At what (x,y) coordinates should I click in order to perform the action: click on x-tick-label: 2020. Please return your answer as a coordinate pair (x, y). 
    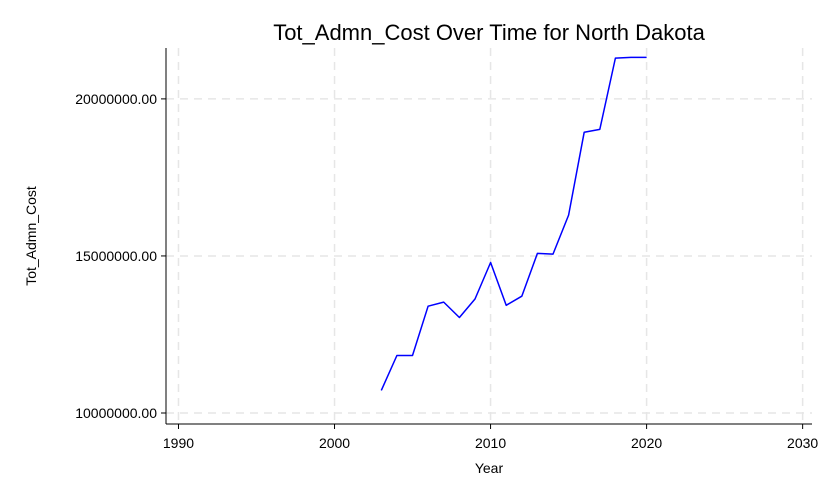
    Looking at the image, I should click on (646, 443).